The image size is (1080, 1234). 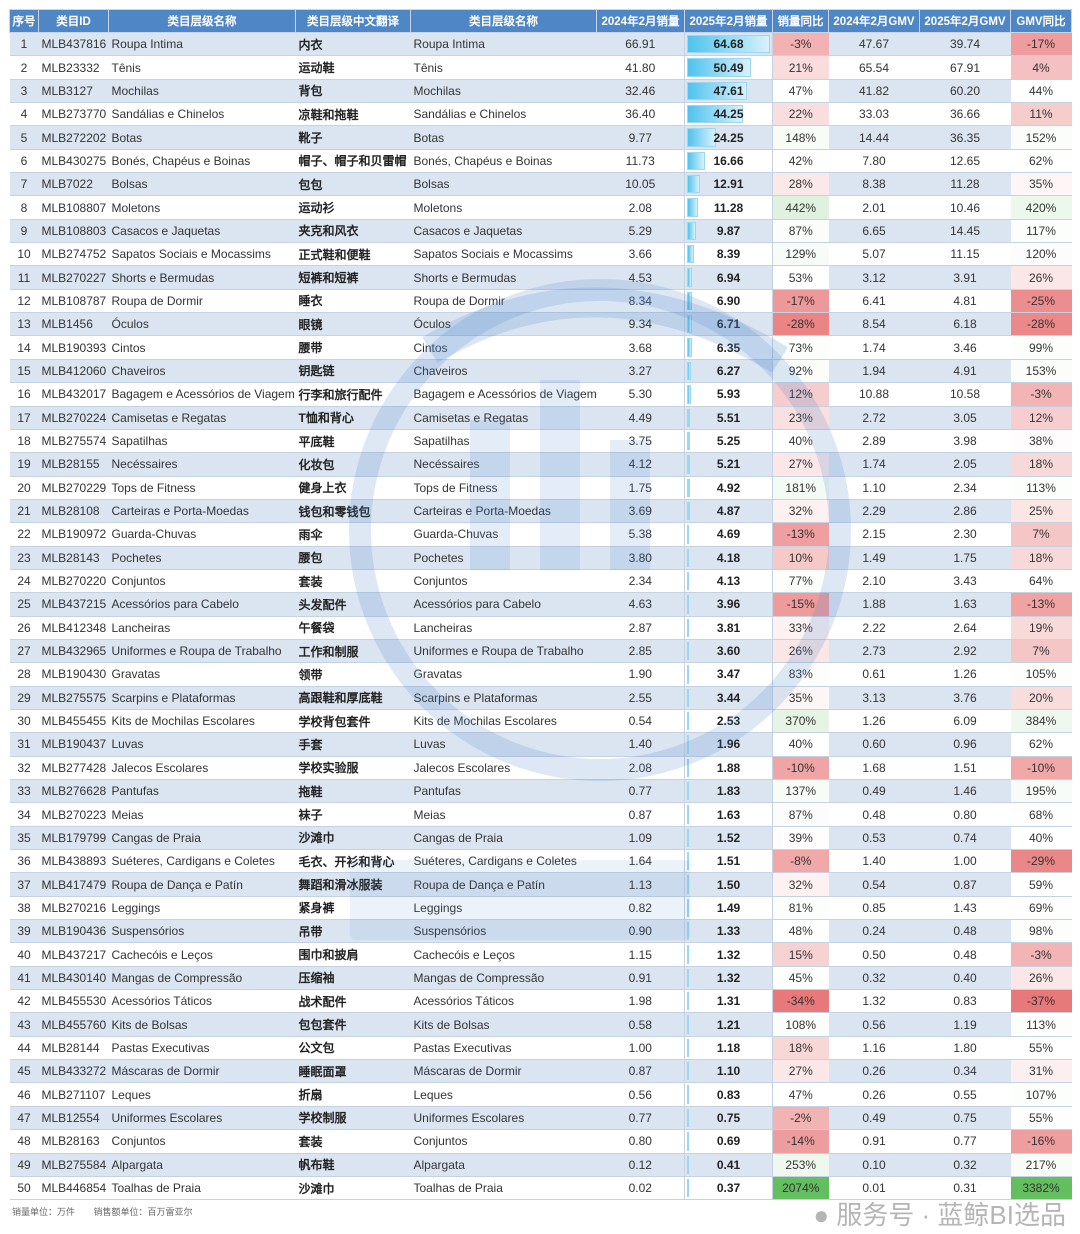 What do you see at coordinates (24, 441) in the screenshot?
I see `row-index-cell: 18` at bounding box center [24, 441].